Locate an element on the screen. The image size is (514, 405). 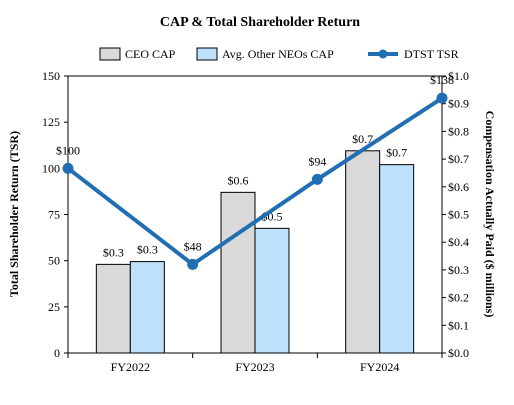
tsr-value-label: $48 is located at coordinates (193, 246).